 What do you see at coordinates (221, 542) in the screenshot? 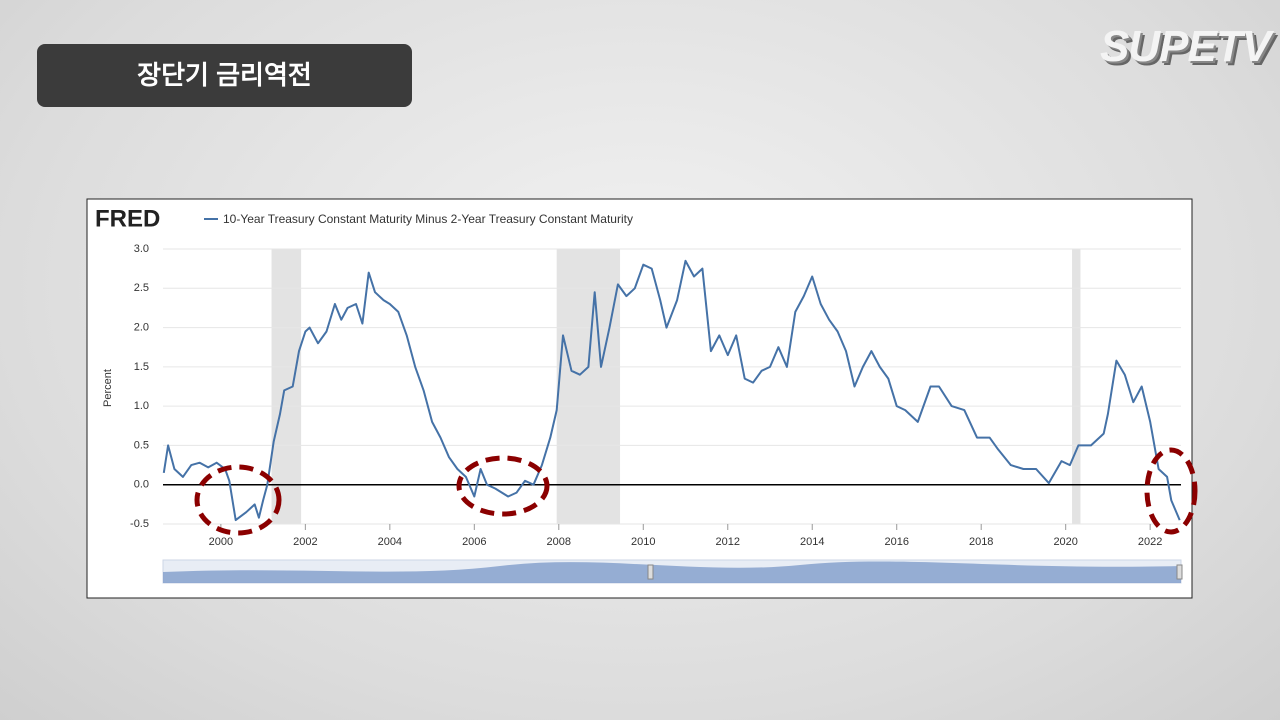
I see `x-tick-label: 2000` at bounding box center [221, 542].